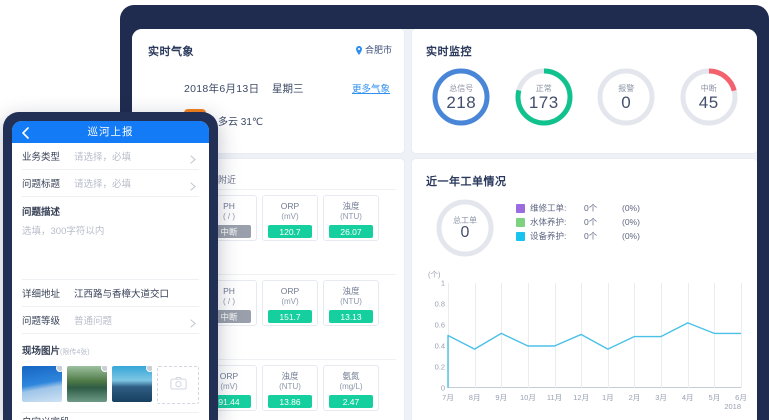  I want to click on field-problem-description: 问题描述 选填，300字符以内, so click(110, 238).